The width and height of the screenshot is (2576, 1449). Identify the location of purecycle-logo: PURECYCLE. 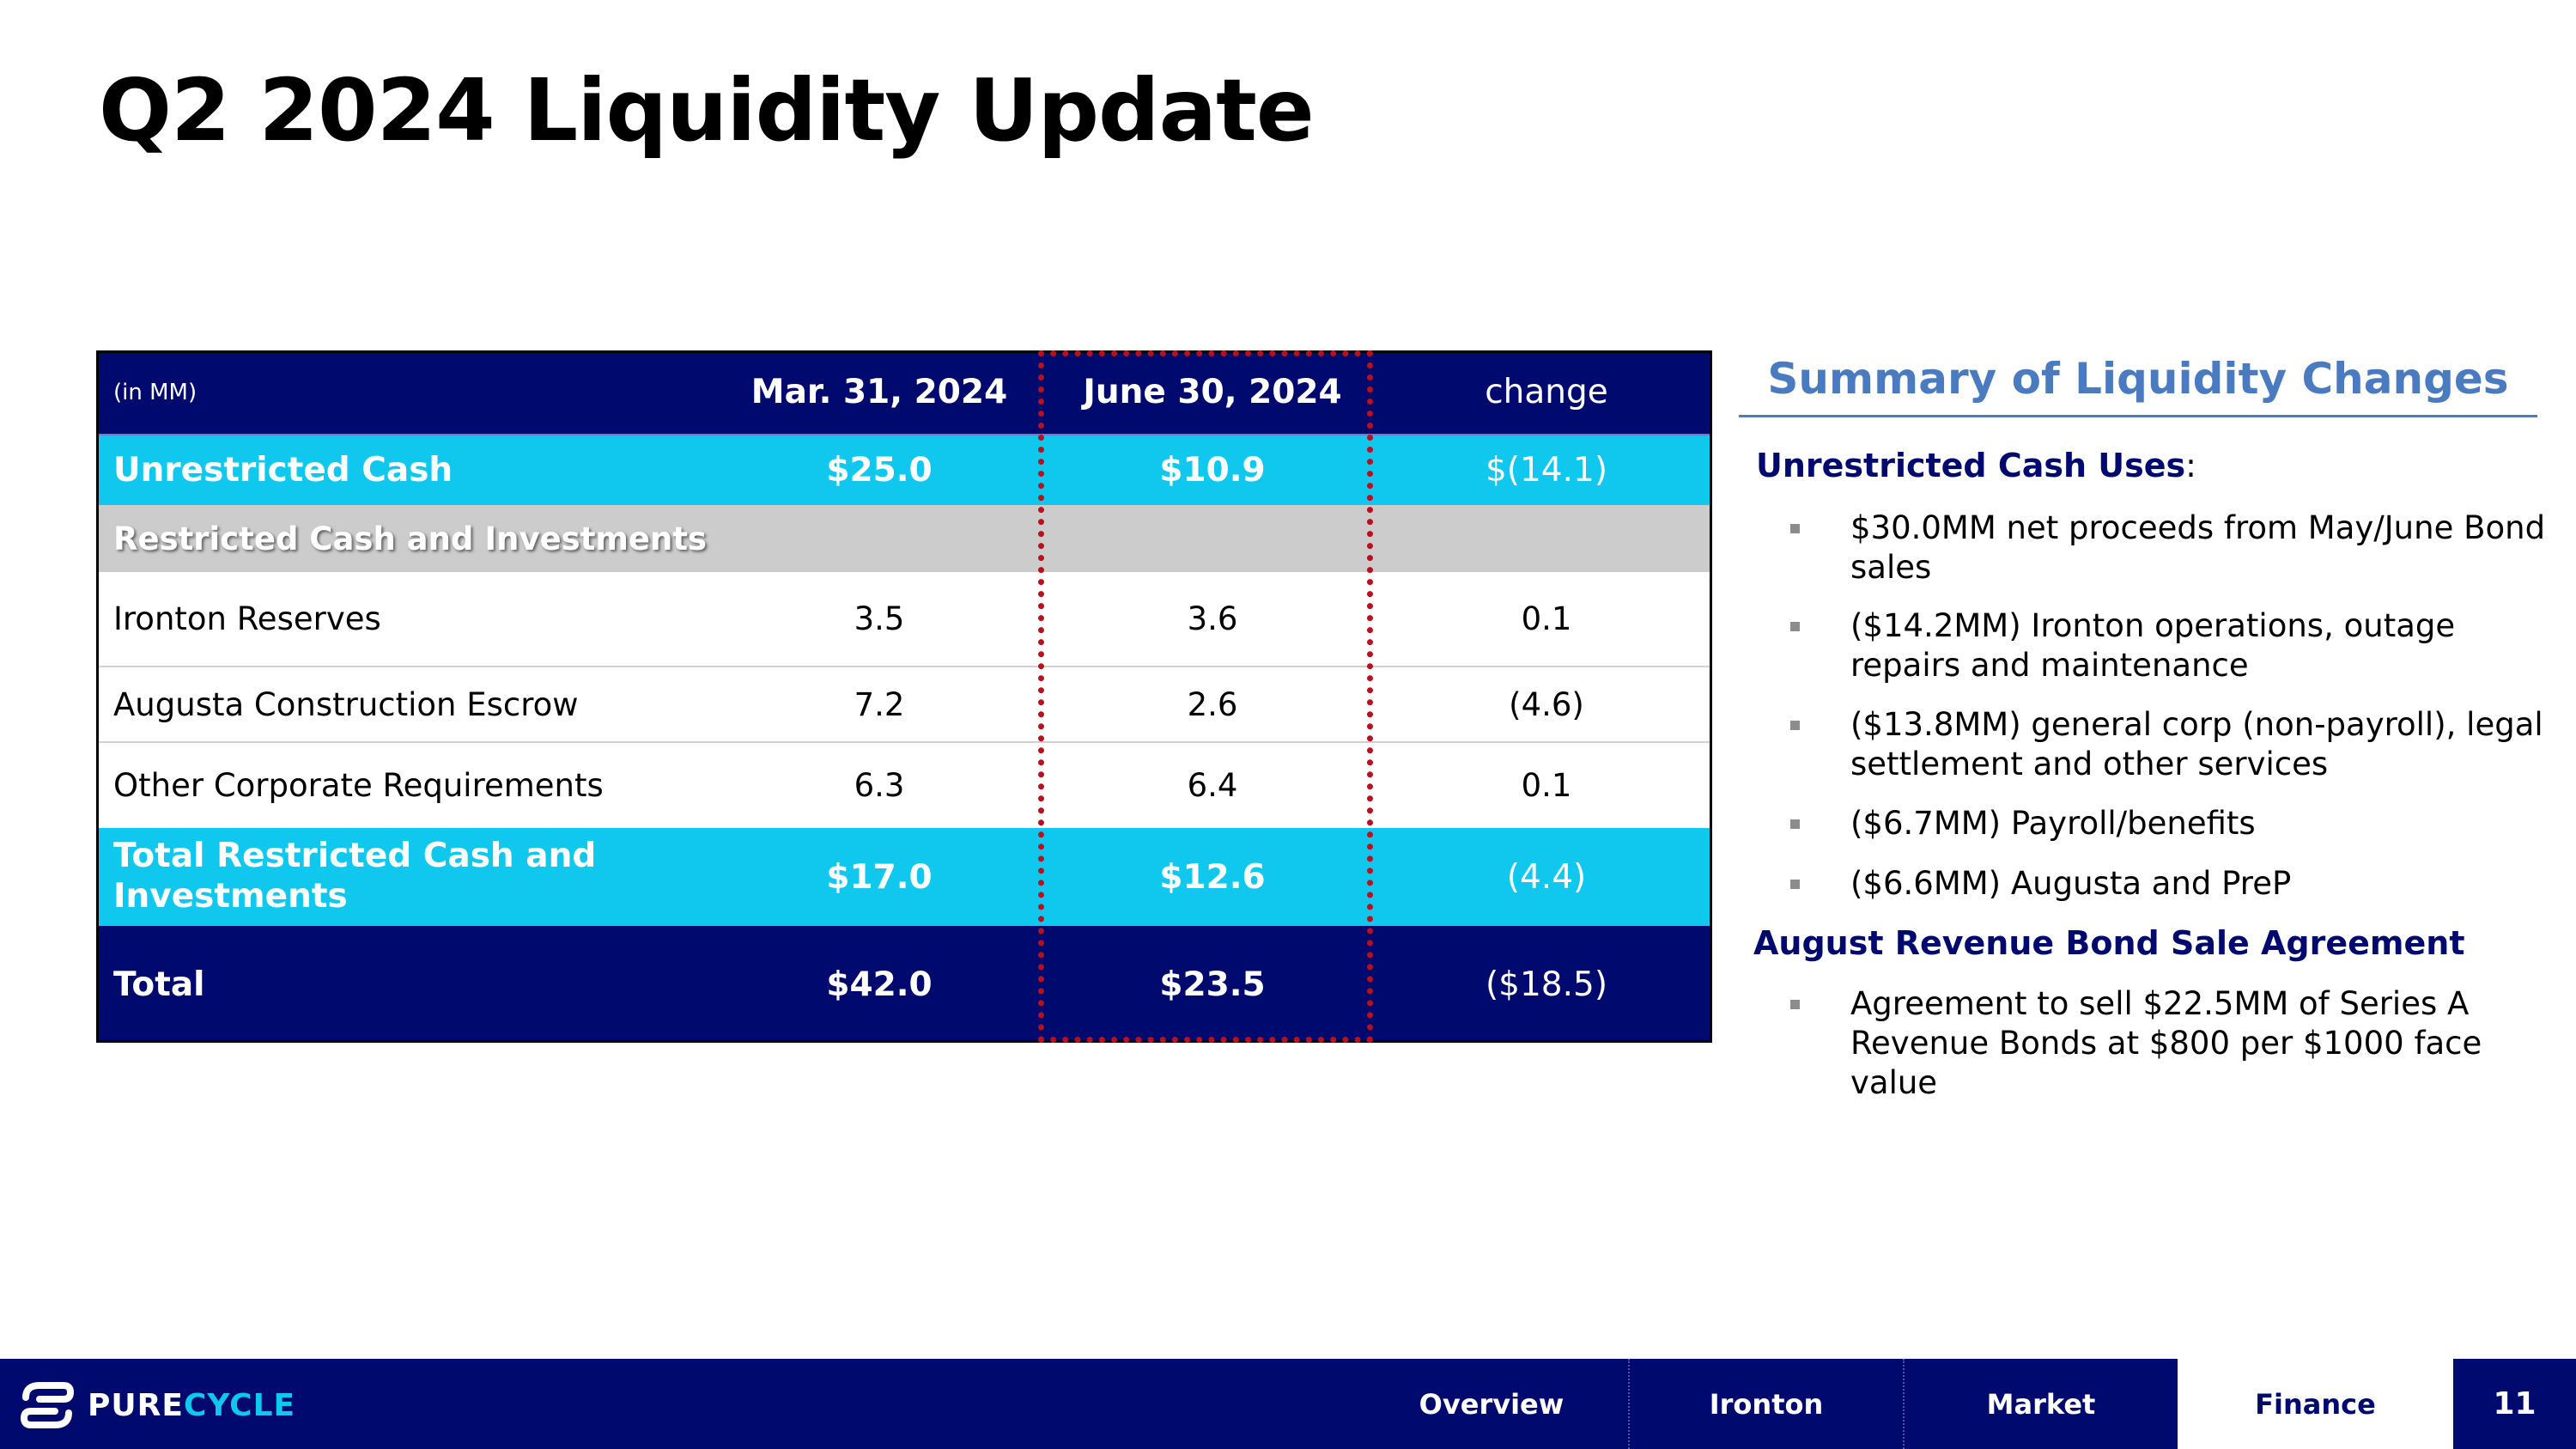
(157, 1405).